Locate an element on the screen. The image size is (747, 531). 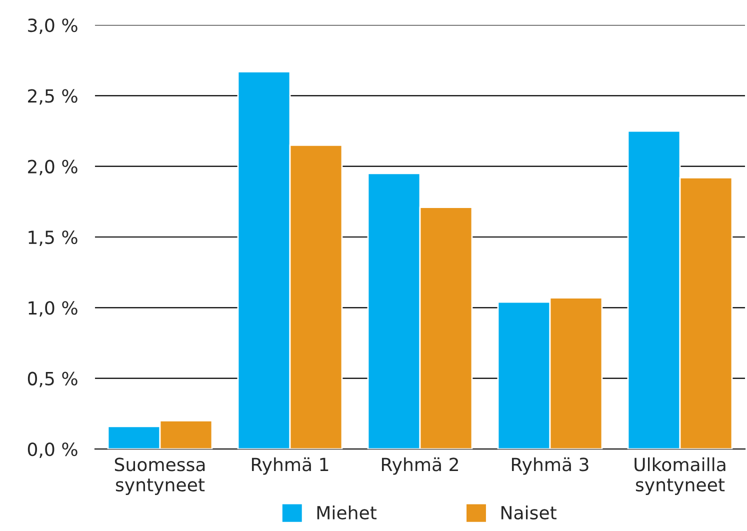
y-tick-label: 2,5 % is located at coordinates (53, 97).